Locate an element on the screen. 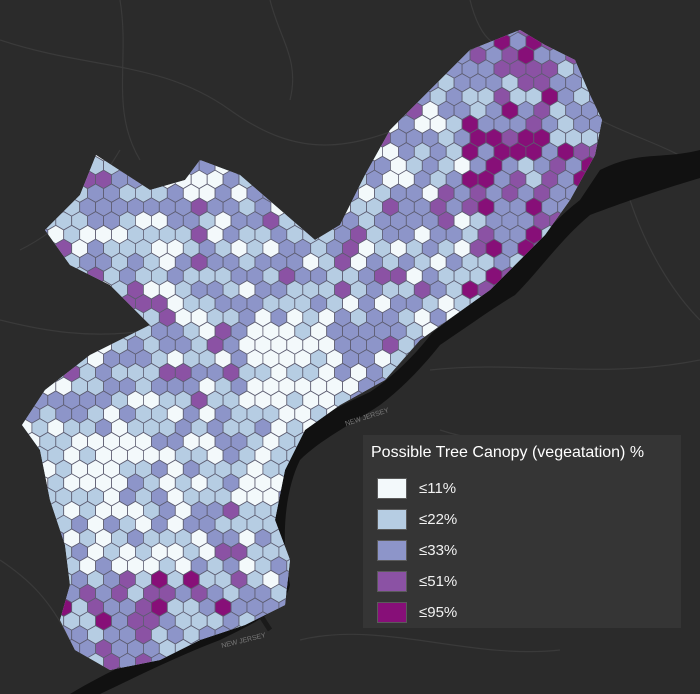 The image size is (700, 694). legend-item: ≤11% is located at coordinates (526, 488).